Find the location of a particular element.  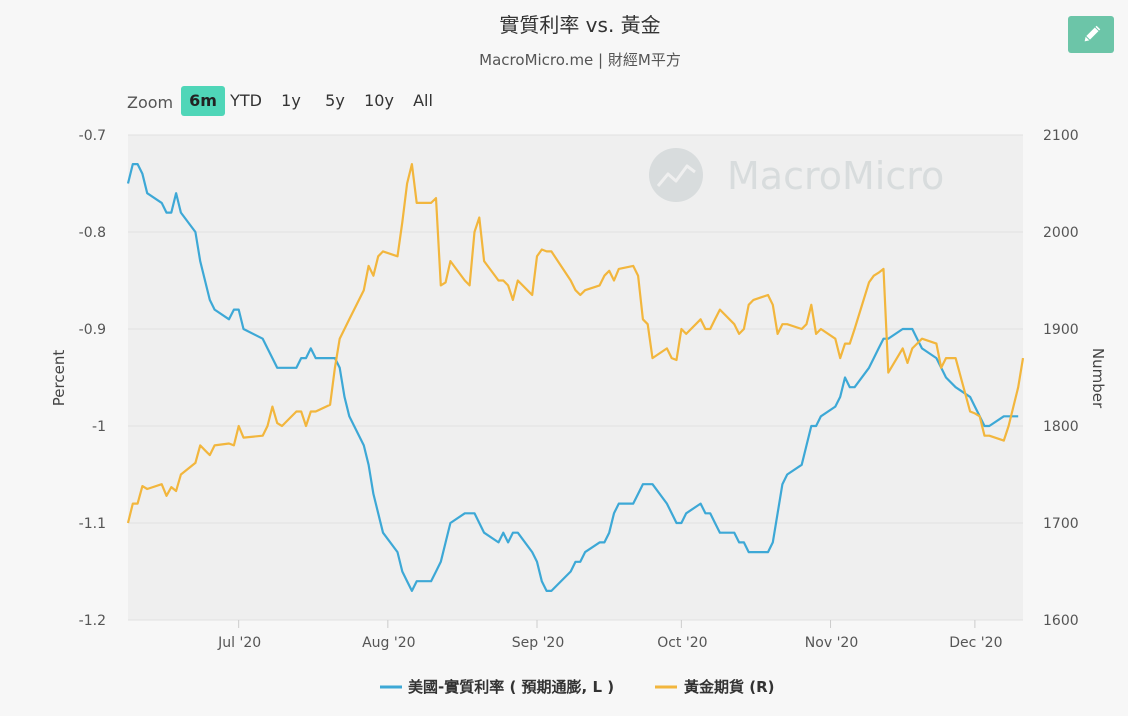

zoom-button-6m: 6m is located at coordinates (203, 101).